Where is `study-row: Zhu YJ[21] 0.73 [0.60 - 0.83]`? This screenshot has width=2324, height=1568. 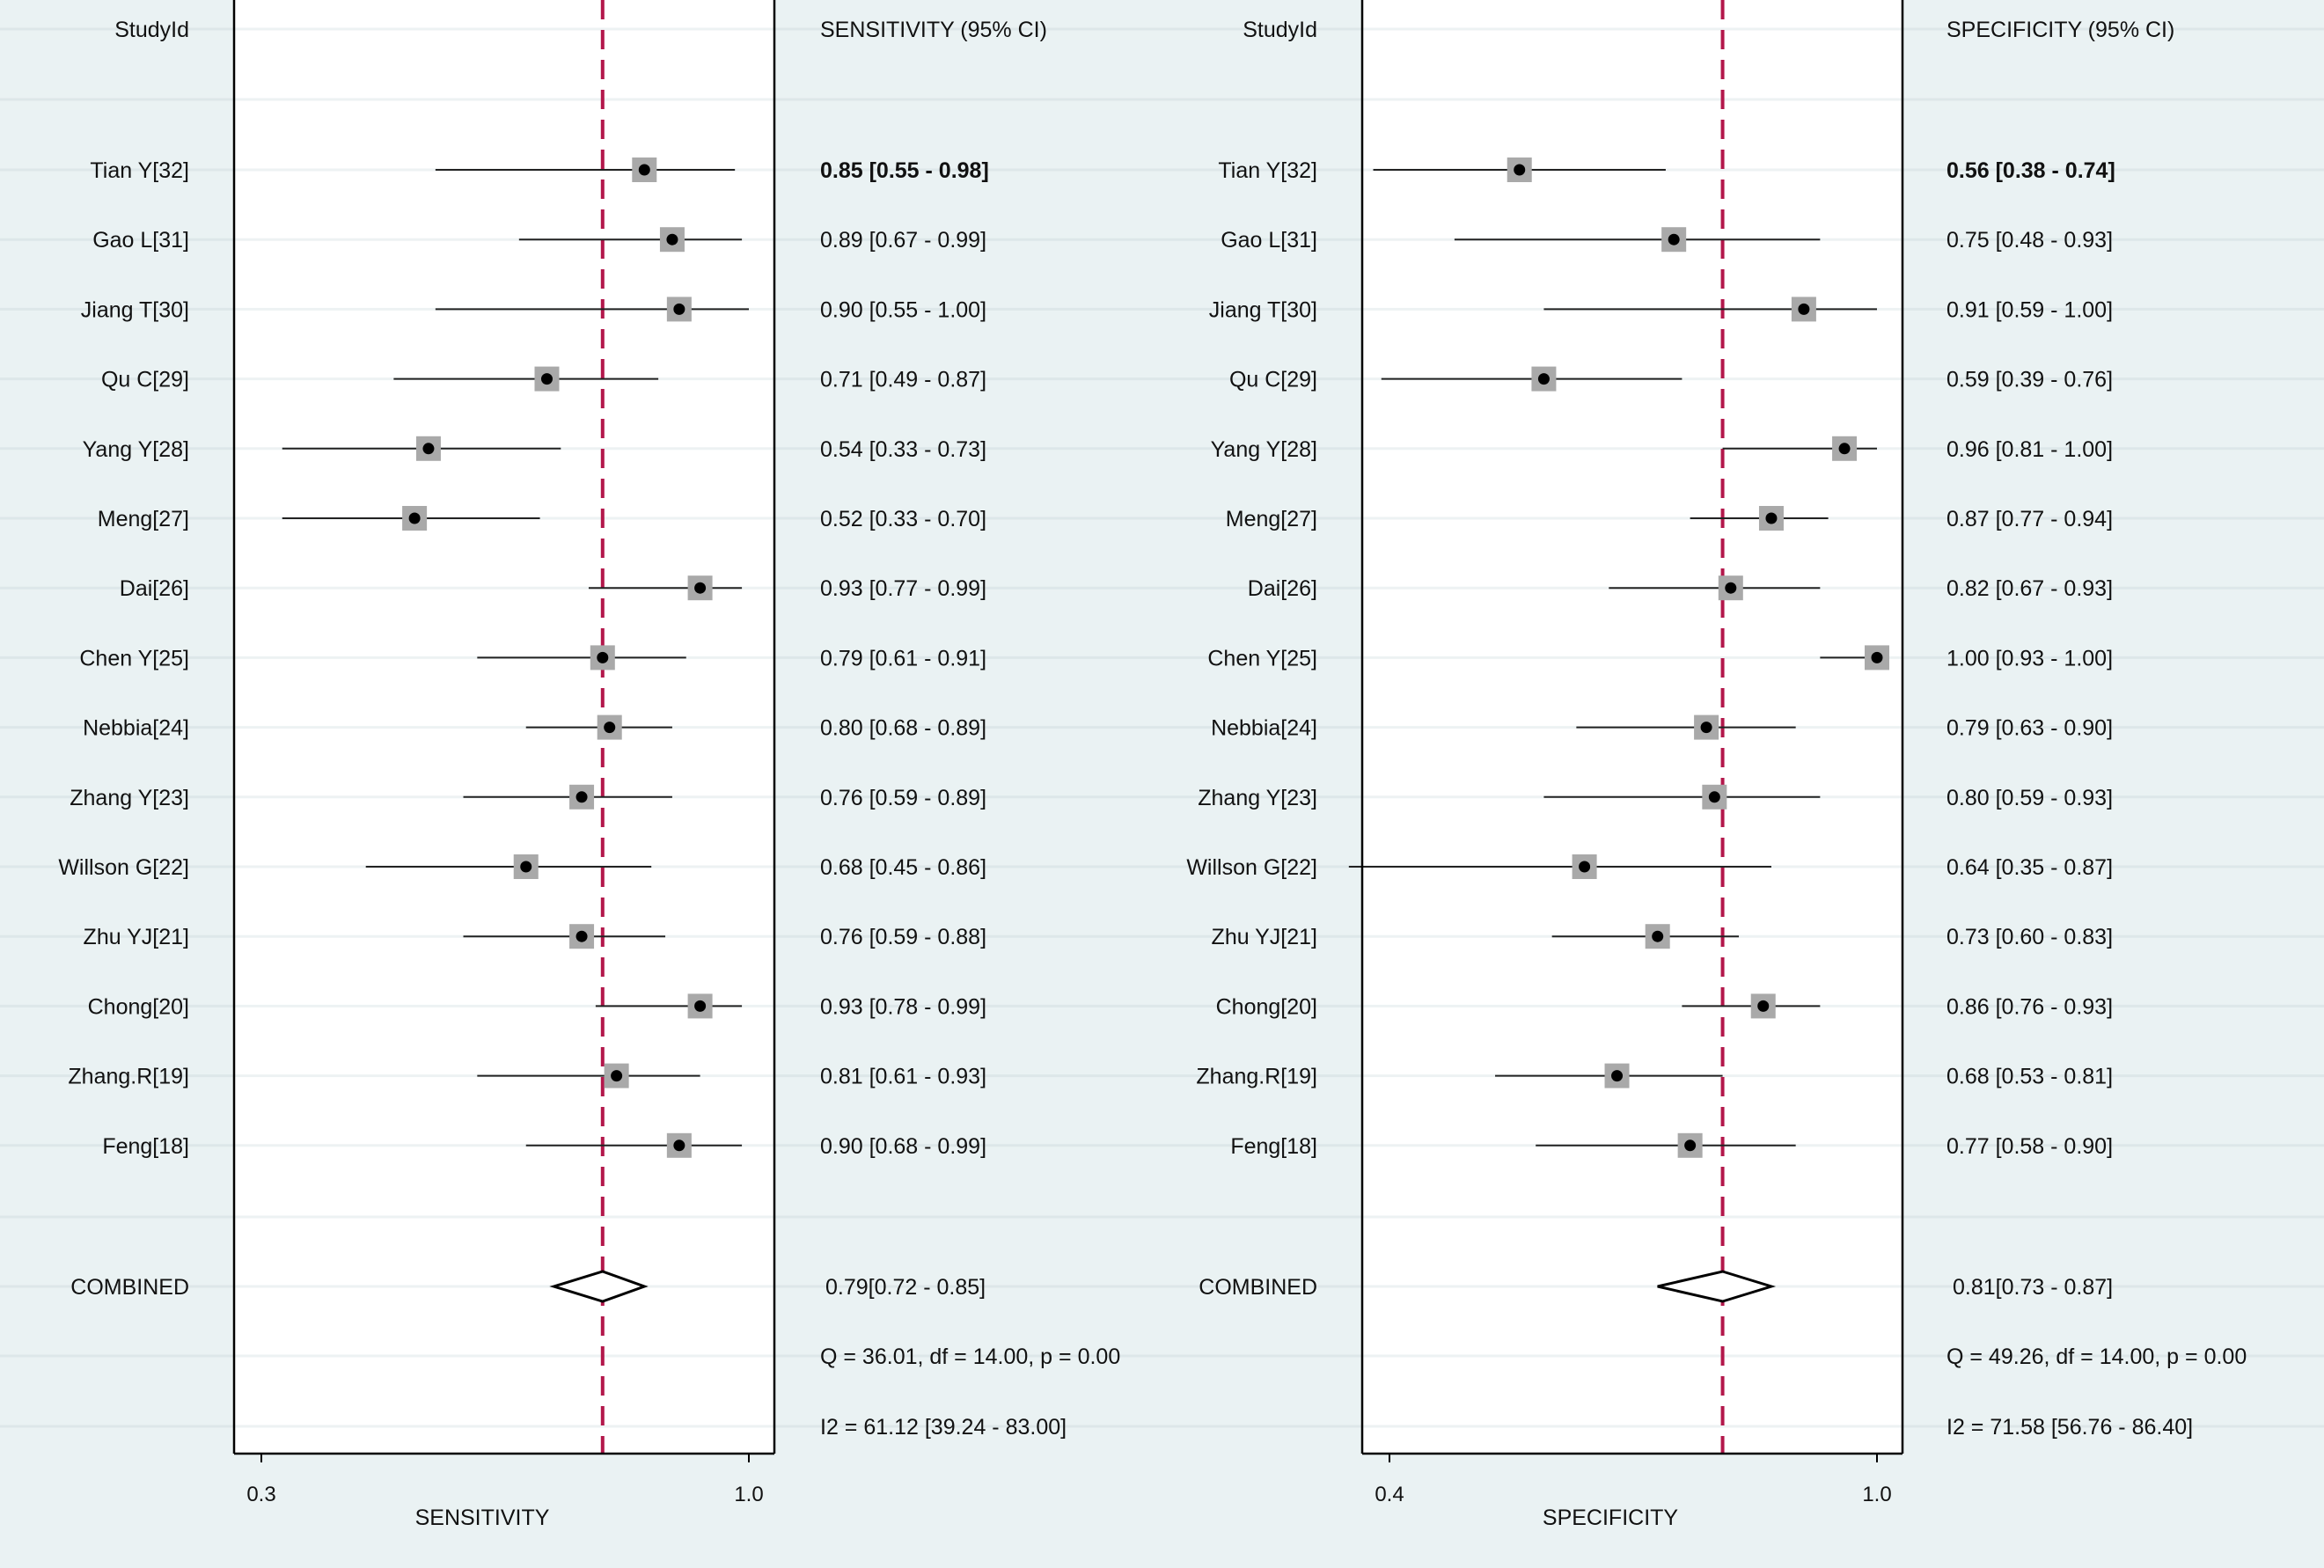
study-row: Zhu YJ[21] 0.73 [0.60 - 0.83] is located at coordinates (1662, 937).